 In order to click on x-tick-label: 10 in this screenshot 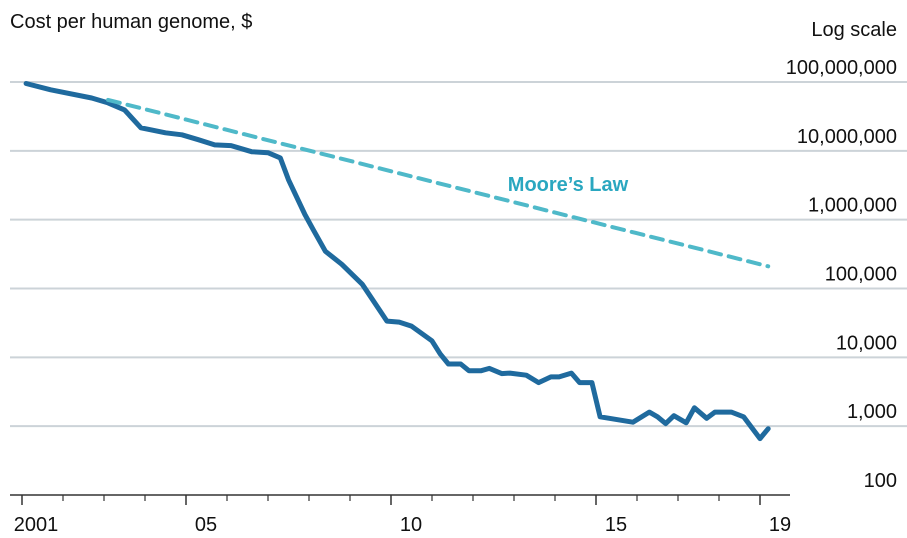, I will do `click(411, 525)`.